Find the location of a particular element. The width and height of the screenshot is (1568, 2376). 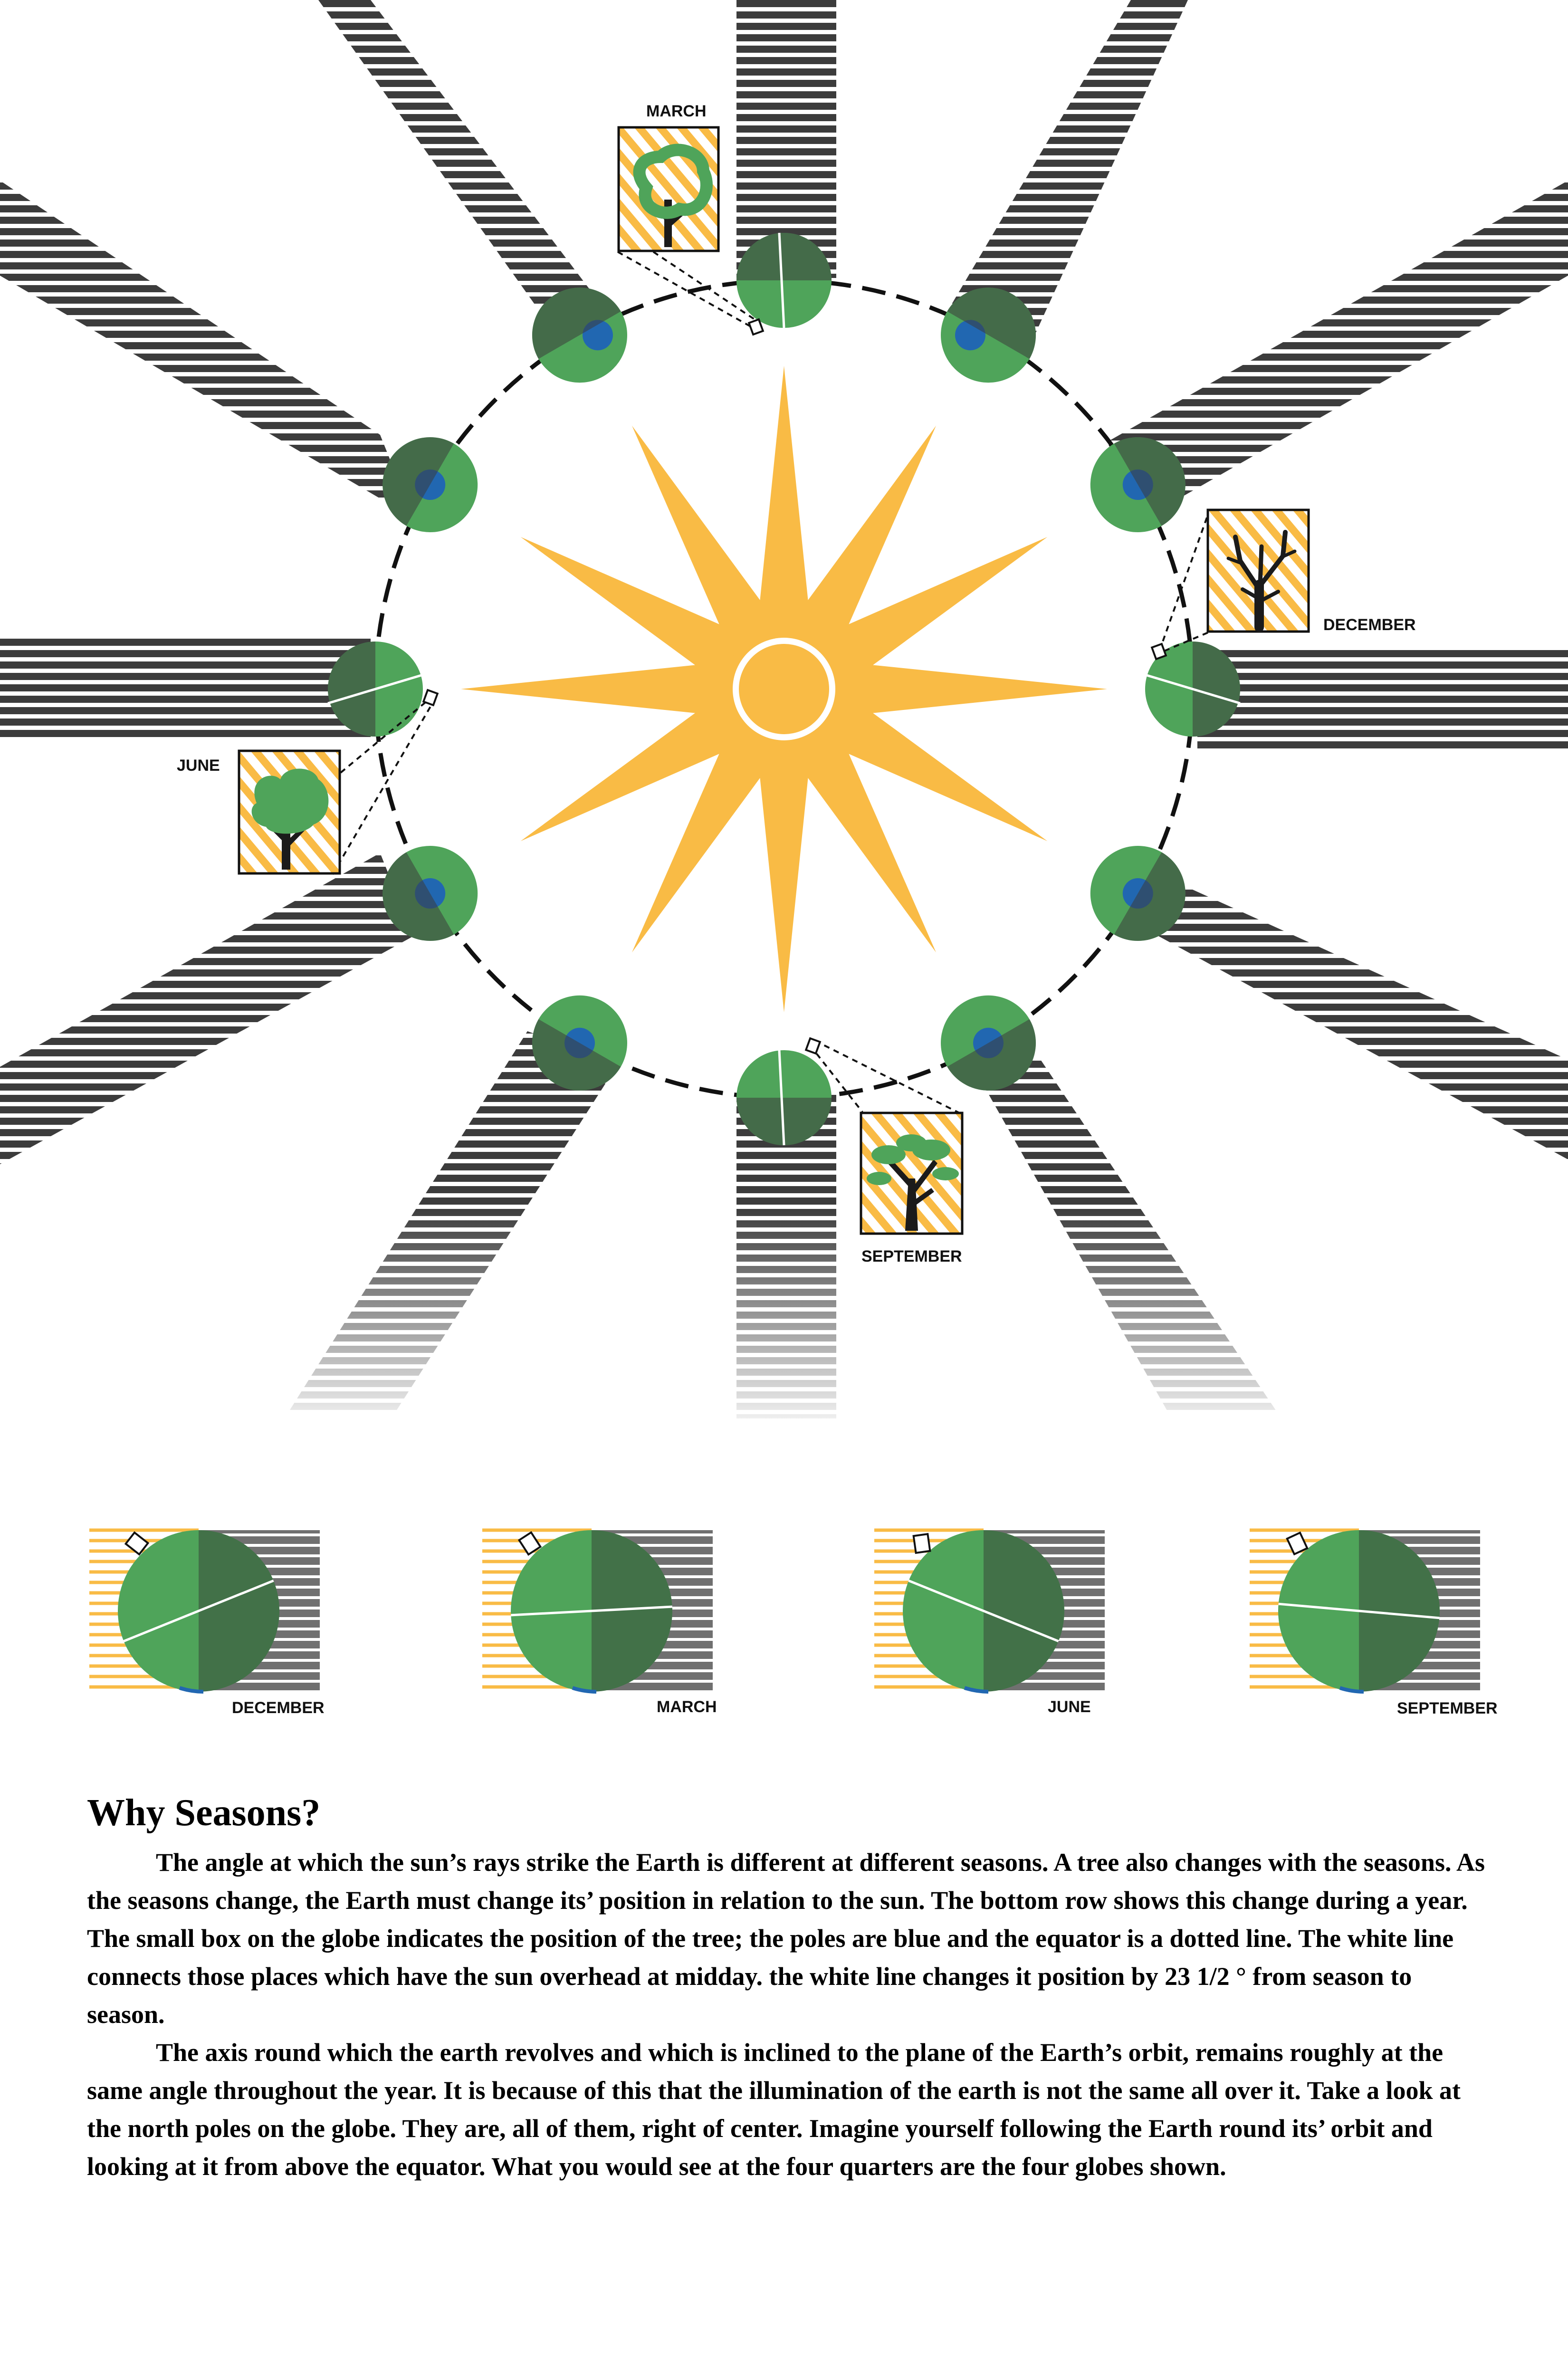

tree-september-icon is located at coordinates (913, 1182).